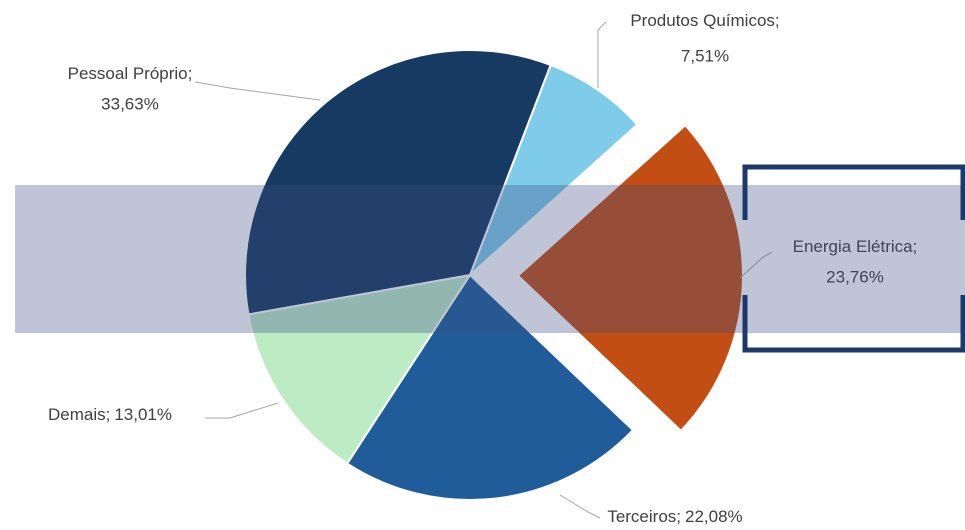 The height and width of the screenshot is (530, 965). Describe the element at coordinates (705, 55) in the screenshot. I see `value-label: 7,51%` at that location.